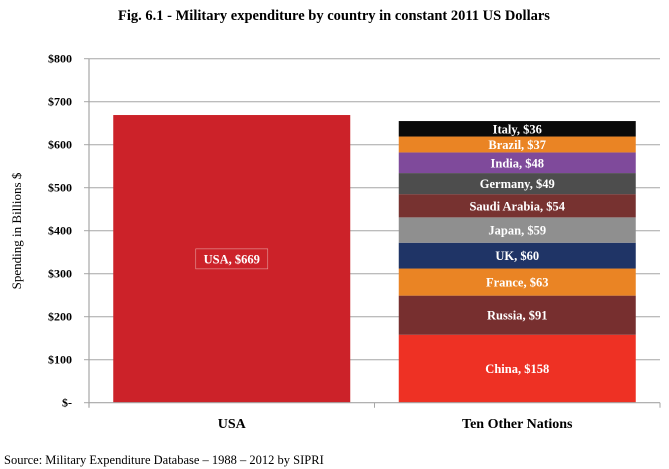 Image resolution: width=669 pixels, height=469 pixels. What do you see at coordinates (60, 360) in the screenshot?
I see `y-tick-label: $100` at bounding box center [60, 360].